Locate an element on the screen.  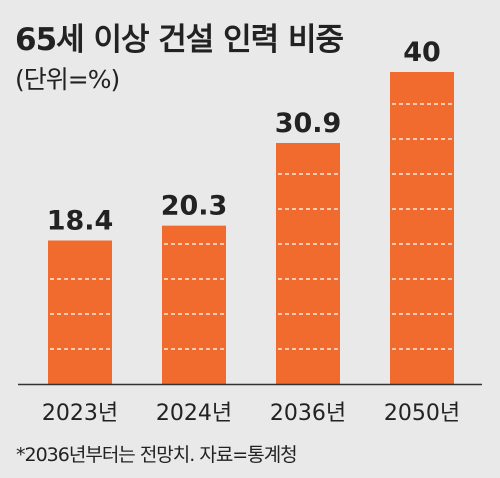
x-tick-label-1: 2024년 is located at coordinates (194, 413).